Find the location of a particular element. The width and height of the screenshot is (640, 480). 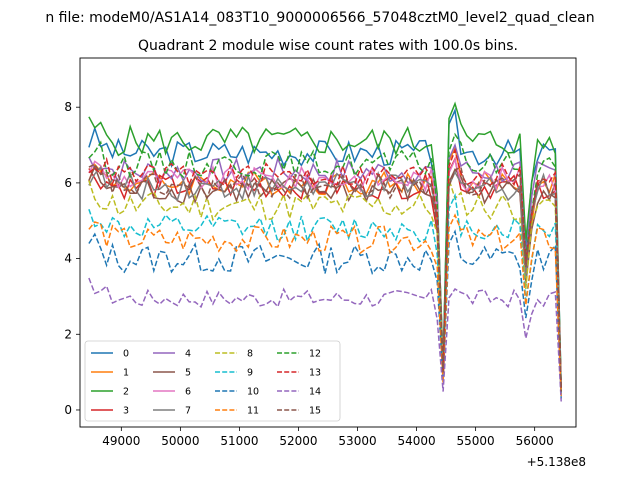

legend-label-12: 12 is located at coordinates (315, 354).